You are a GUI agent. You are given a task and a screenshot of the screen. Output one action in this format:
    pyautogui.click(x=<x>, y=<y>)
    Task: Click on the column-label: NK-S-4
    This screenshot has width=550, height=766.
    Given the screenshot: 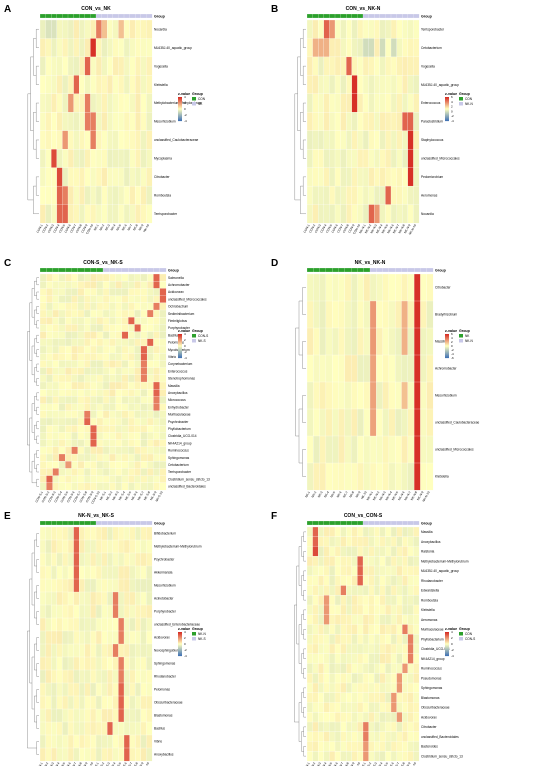 What is the action you would take?
    pyautogui.click(x=112, y=763)
    